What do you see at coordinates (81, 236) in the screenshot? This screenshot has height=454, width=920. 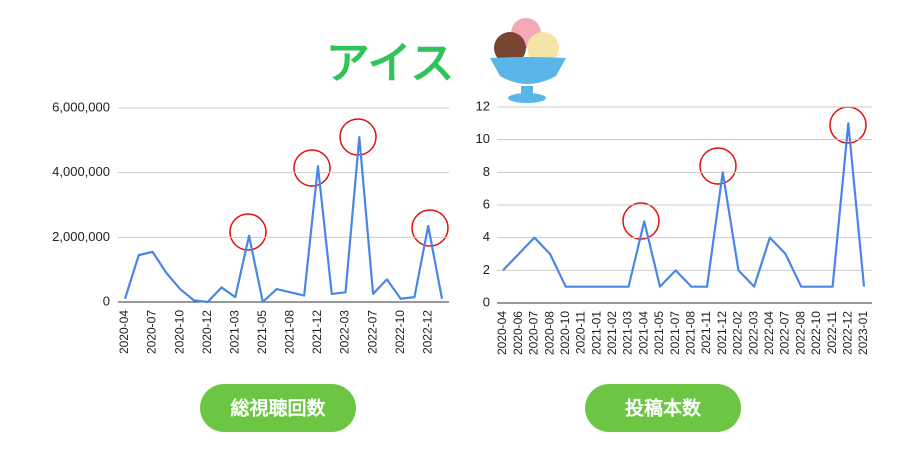 I see `y-tick-label: 2,000,000` at bounding box center [81, 236].